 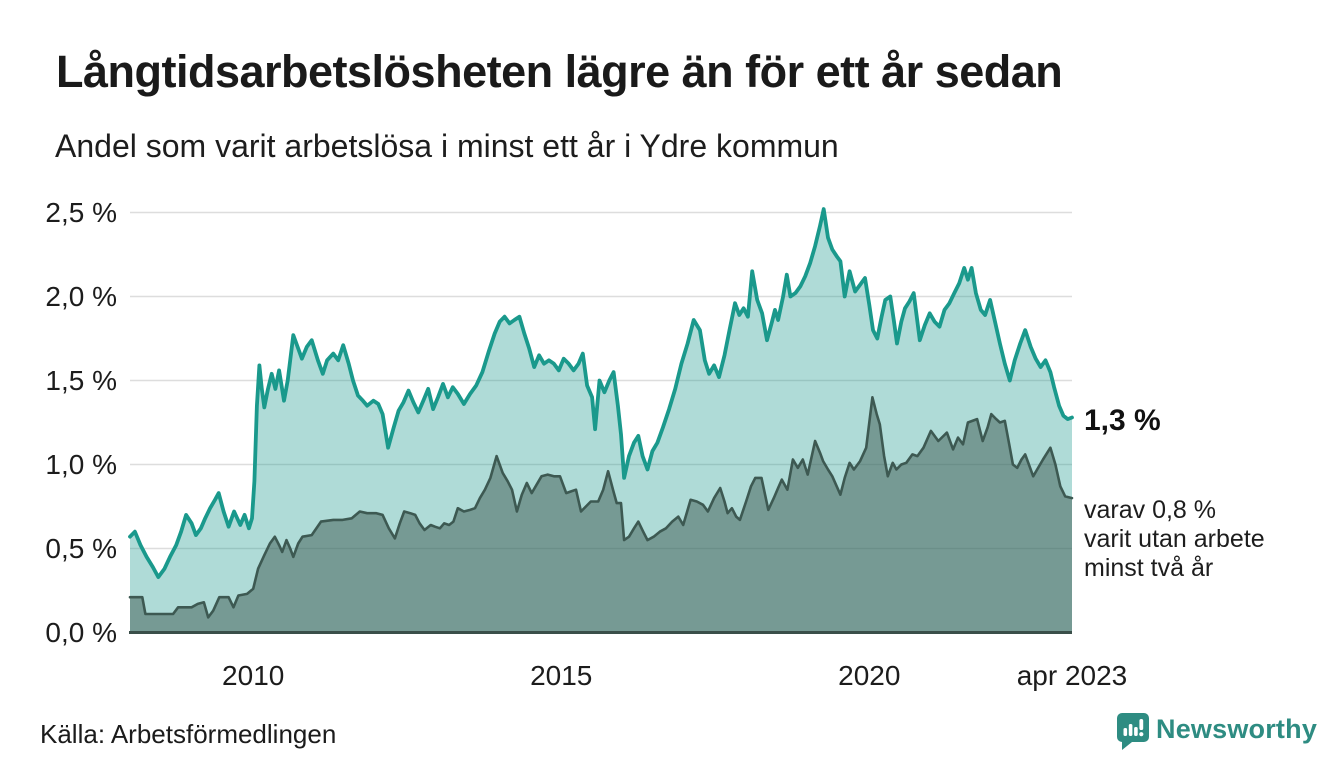 I want to click on bar-chart-speech-bubble-icon, so click(x=1133, y=731).